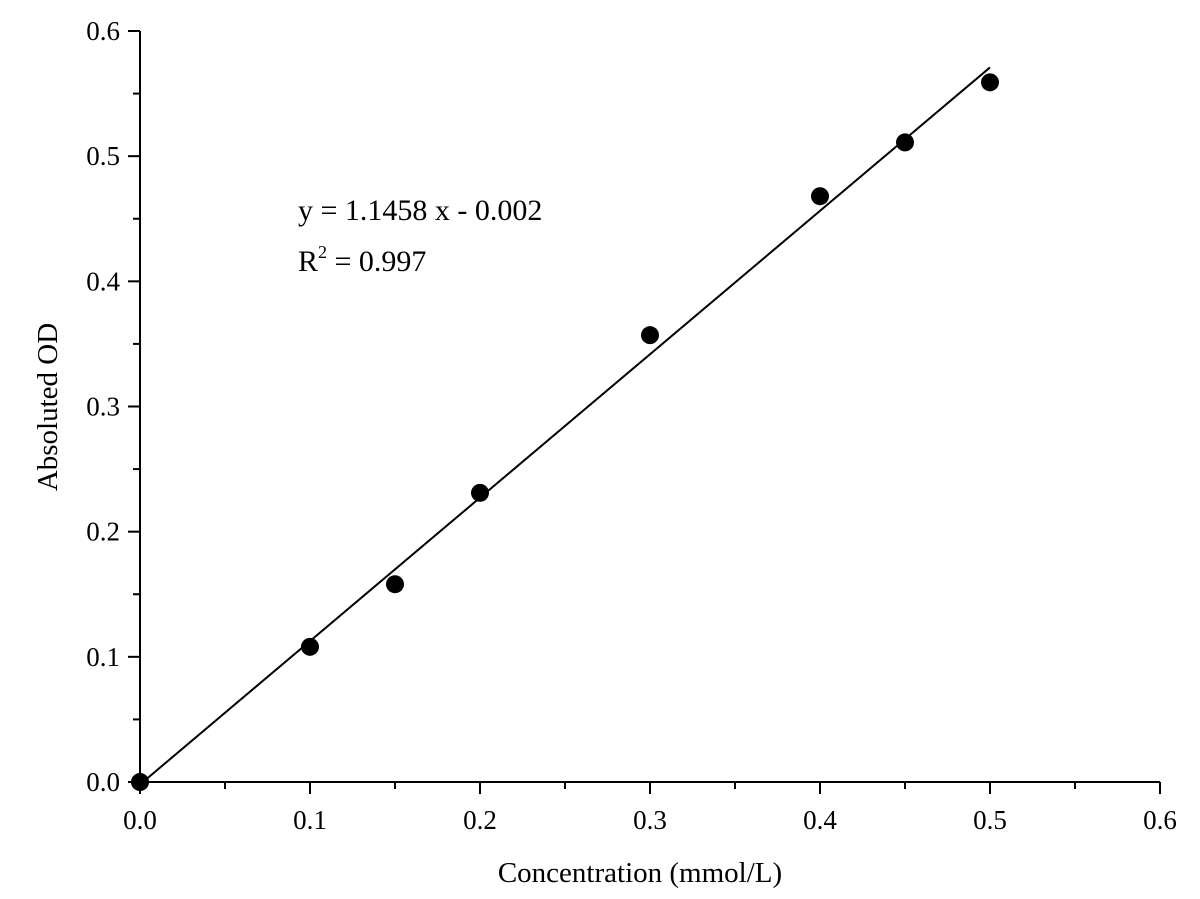  Describe the element at coordinates (1160, 820) in the screenshot. I see `x-tick-label: 0.6` at that location.